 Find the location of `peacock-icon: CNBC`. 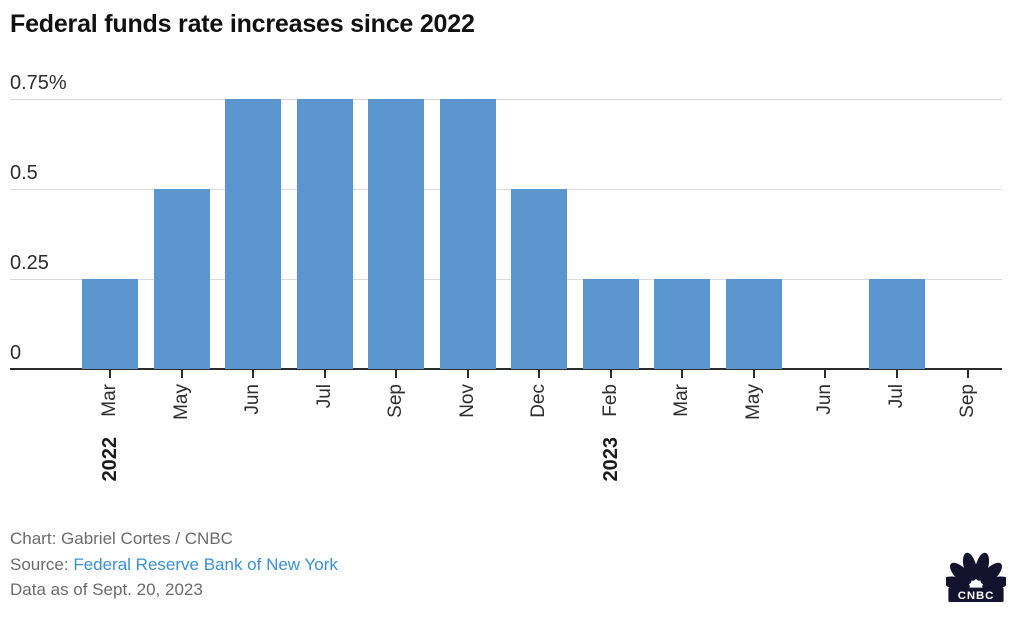

peacock-icon: CNBC is located at coordinates (976, 577).